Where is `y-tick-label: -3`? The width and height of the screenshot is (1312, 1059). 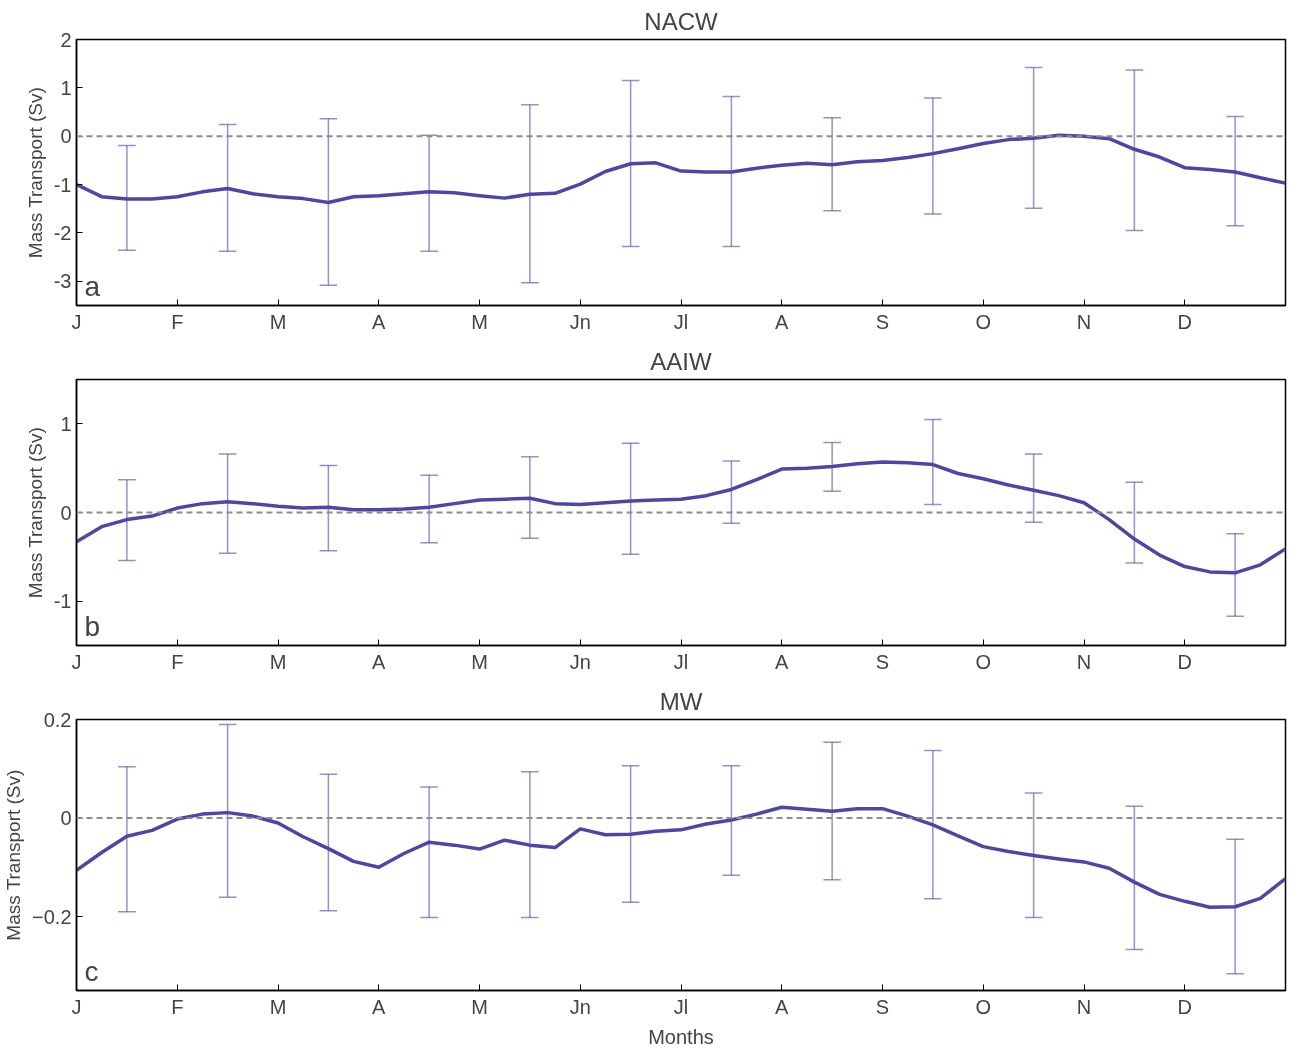
y-tick-label: -3 is located at coordinates (62, 281).